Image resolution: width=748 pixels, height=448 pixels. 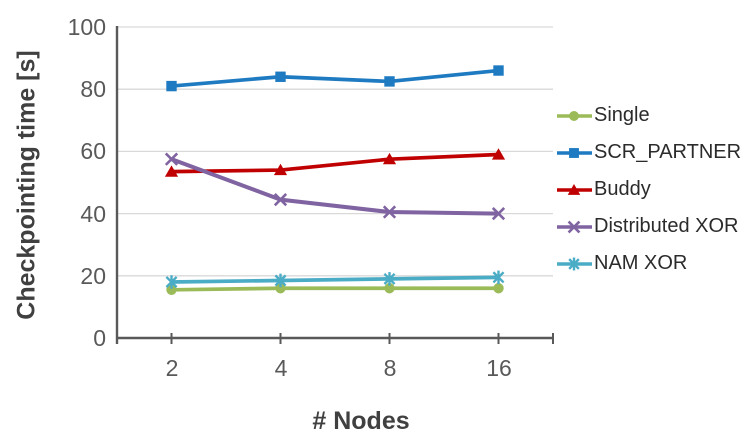 What do you see at coordinates (361, 421) in the screenshot?
I see `x-axis-title: # Nodes` at bounding box center [361, 421].